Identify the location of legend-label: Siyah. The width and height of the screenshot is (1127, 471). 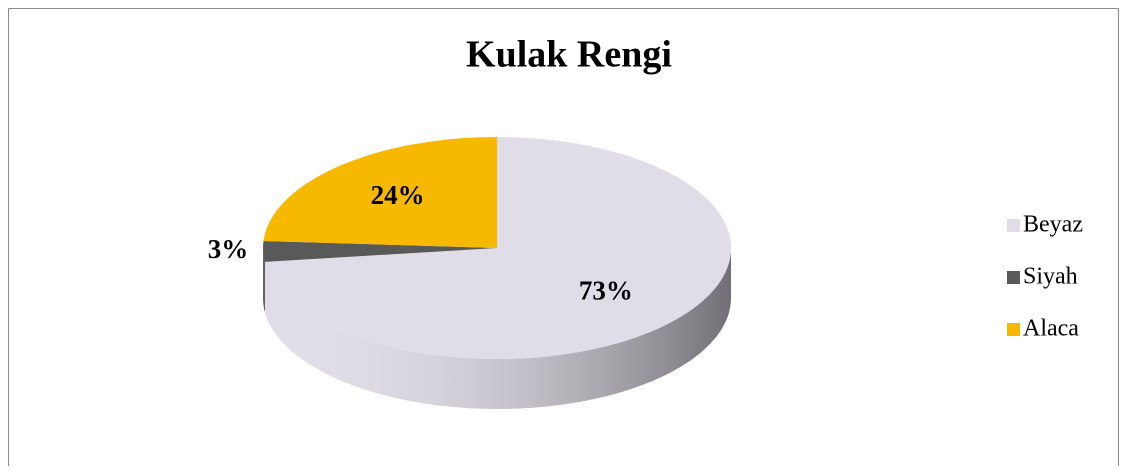
(1050, 277).